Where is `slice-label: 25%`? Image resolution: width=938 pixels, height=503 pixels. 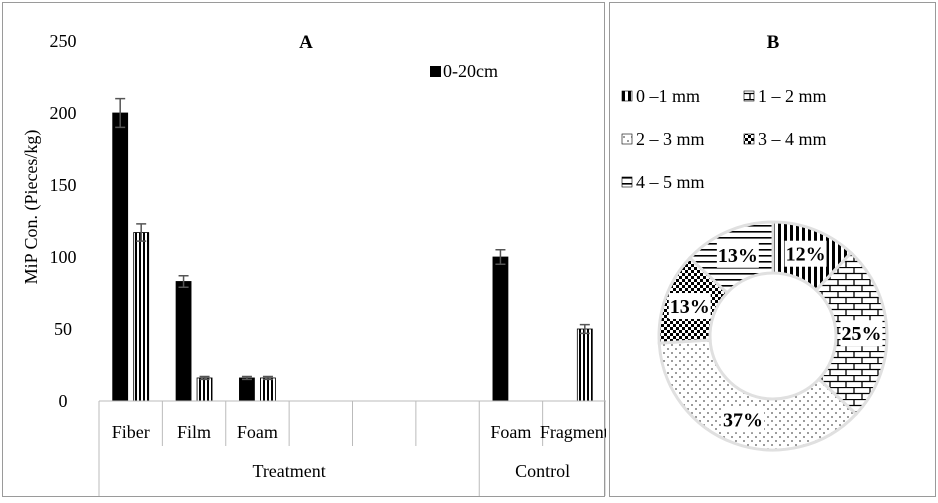 slice-label: 25% is located at coordinates (861, 333).